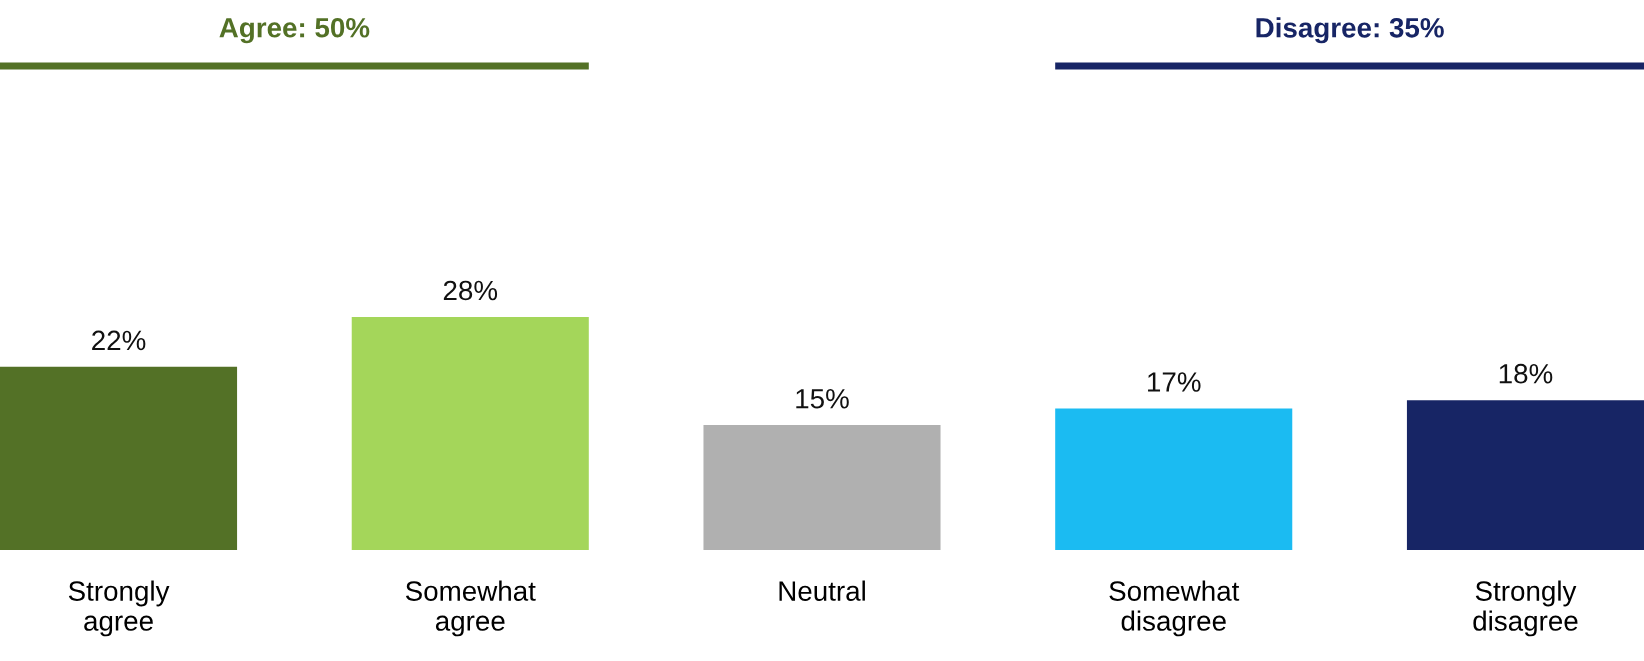 This screenshot has height=661, width=1644. What do you see at coordinates (822, 590) in the screenshot?
I see `x-tick-label: Neutral` at bounding box center [822, 590].